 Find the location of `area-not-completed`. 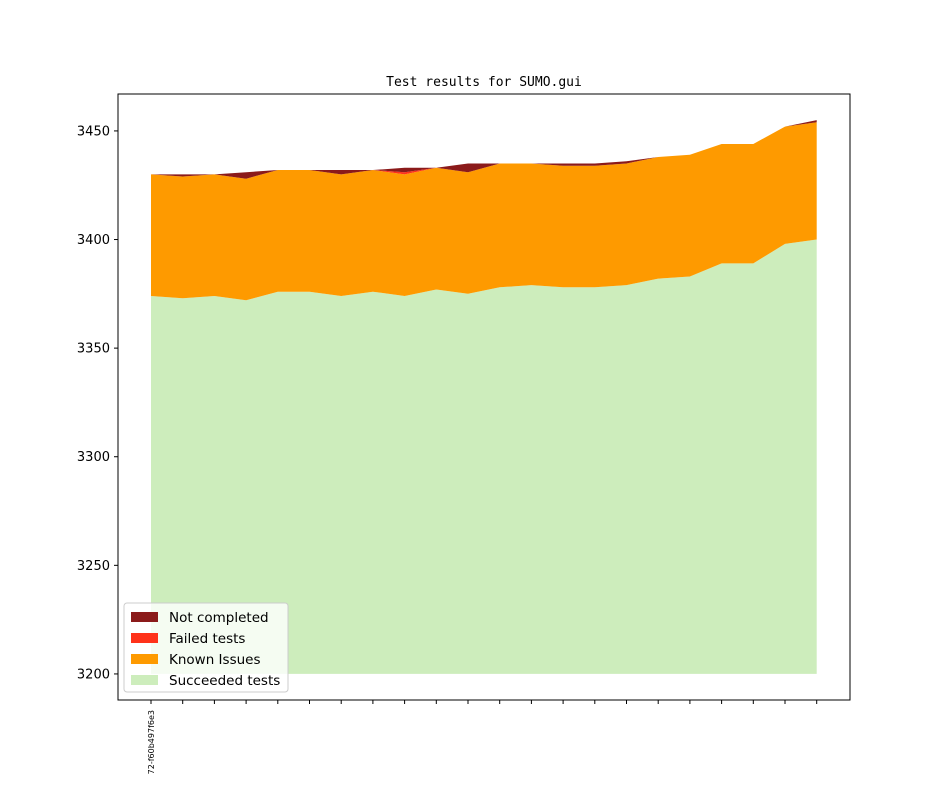

area-not-completed is located at coordinates (484, 149).